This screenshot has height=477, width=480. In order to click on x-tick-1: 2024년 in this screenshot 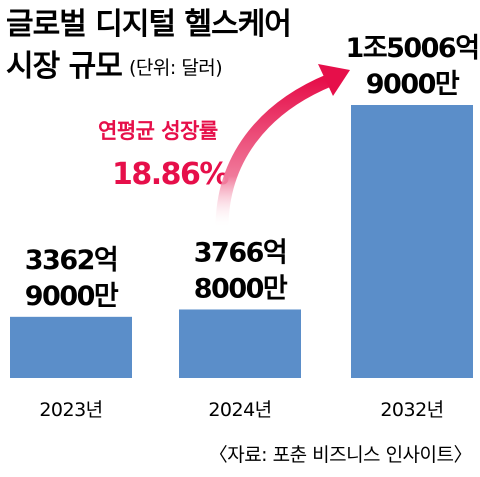, I will do `click(239, 410)`.